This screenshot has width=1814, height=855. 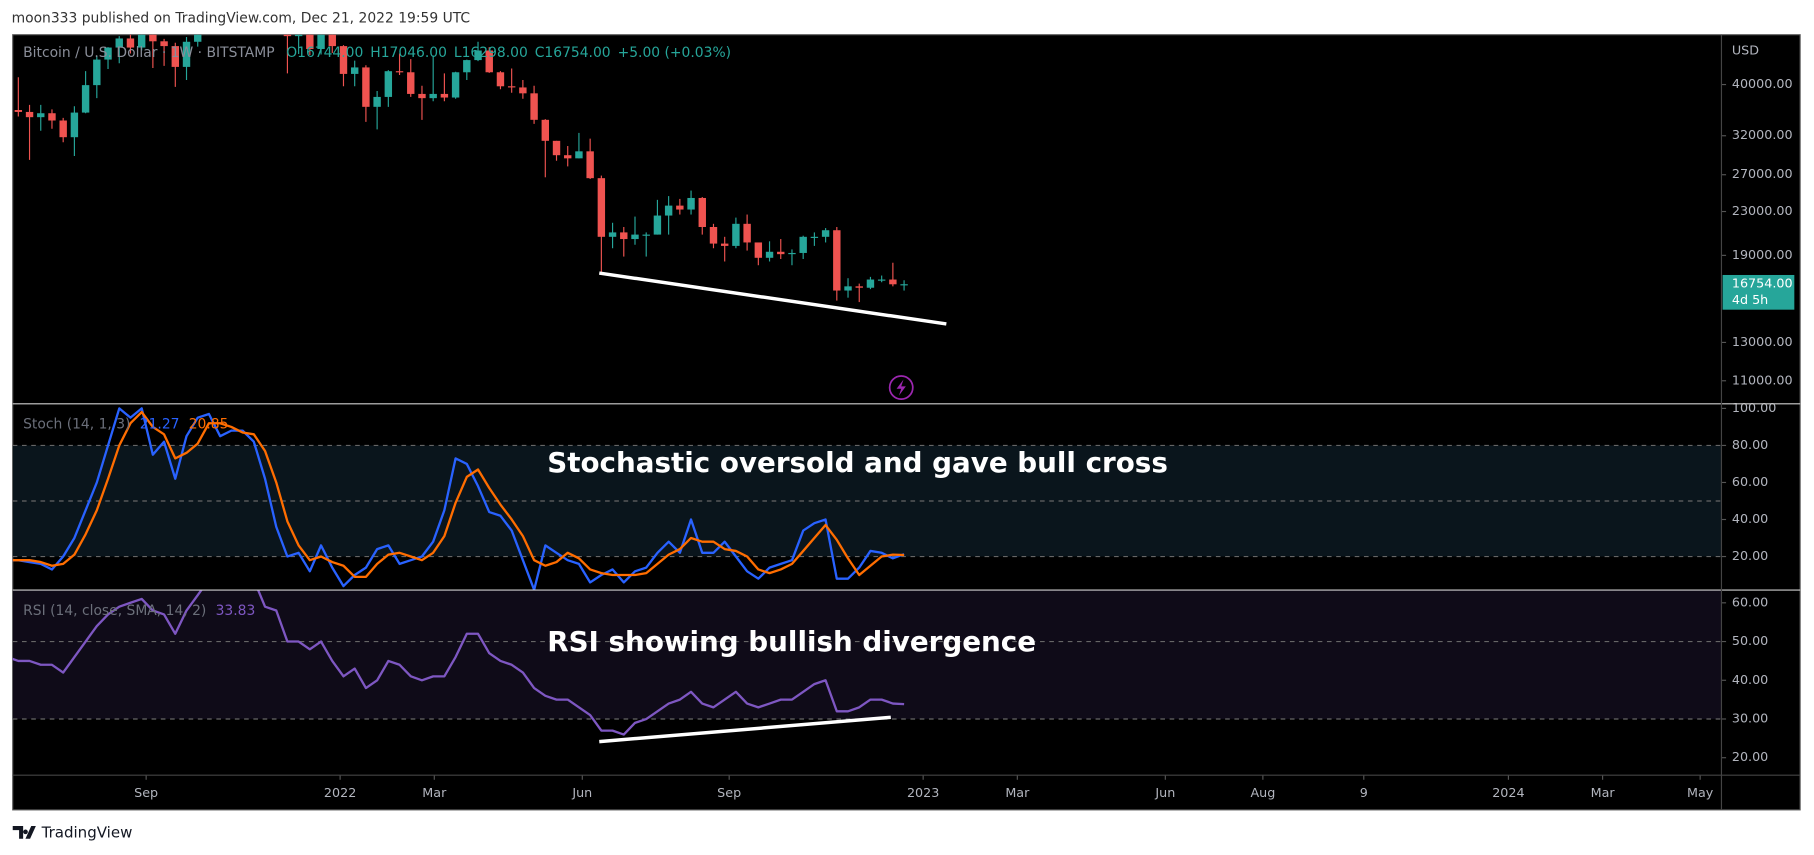 I want to click on annotation: RSI showing bullish divergence, so click(x=791, y=641).